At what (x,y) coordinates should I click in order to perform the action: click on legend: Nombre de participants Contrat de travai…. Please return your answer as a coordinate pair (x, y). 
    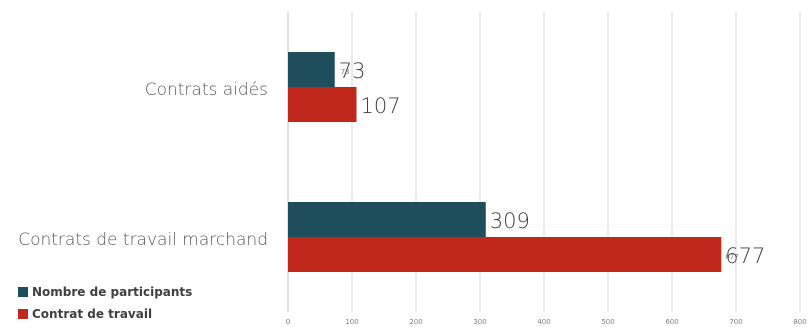
    Looking at the image, I should click on (105, 303).